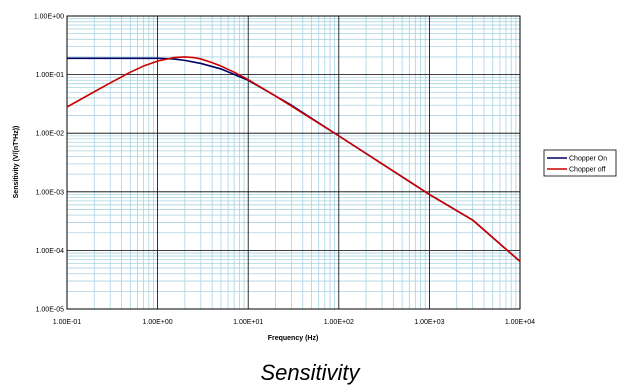 This screenshot has width=620, height=390. What do you see at coordinates (49, 17) in the screenshot?
I see `y-tick-label: 1.00E+00` at bounding box center [49, 17].